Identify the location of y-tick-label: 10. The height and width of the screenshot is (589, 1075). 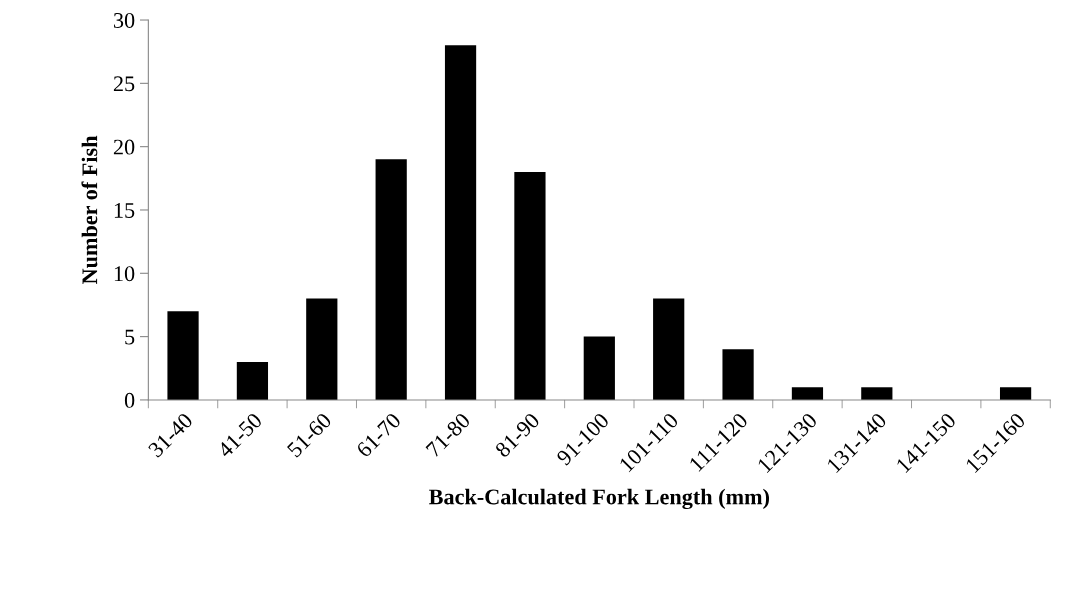
(124, 274).